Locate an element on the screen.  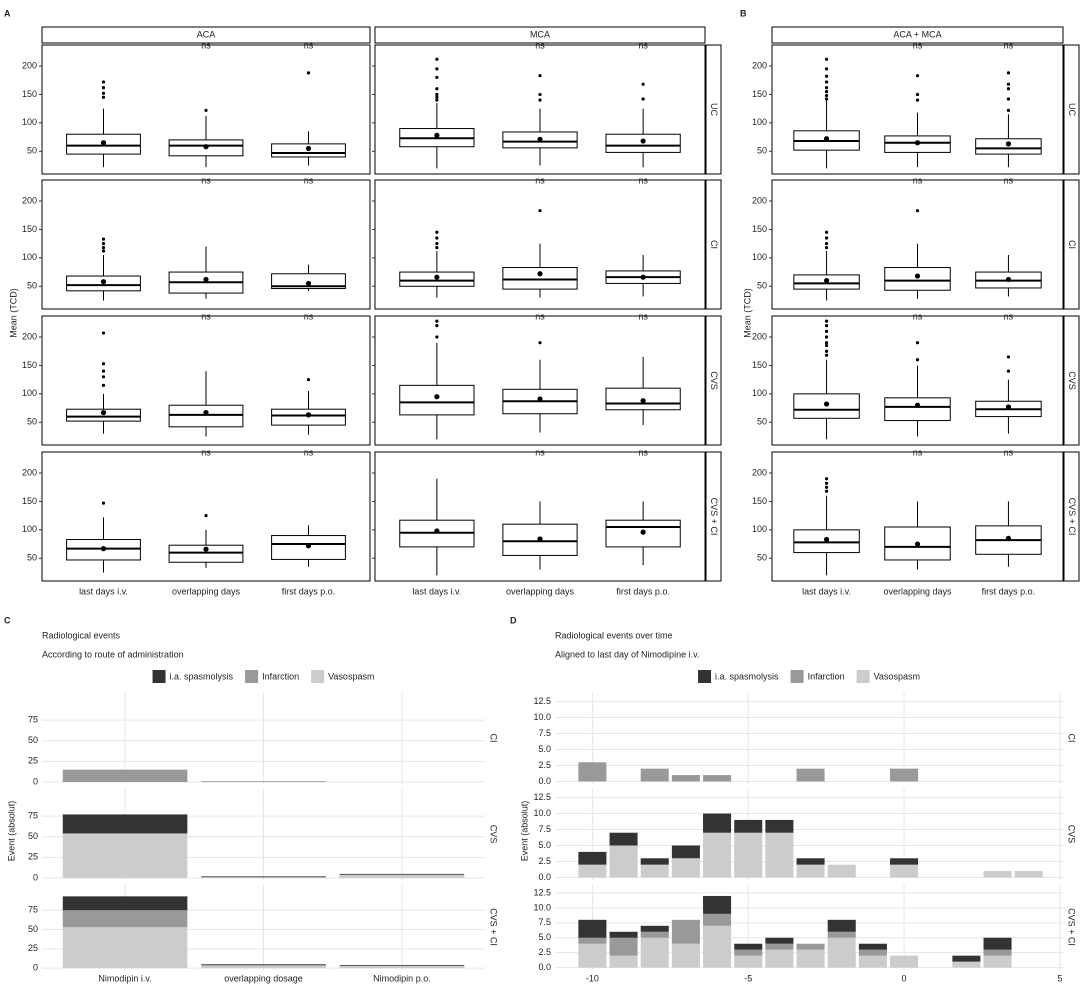
chart-subtitle: Aligned to last day of Nimodipine i.v. is located at coordinates (627, 654).